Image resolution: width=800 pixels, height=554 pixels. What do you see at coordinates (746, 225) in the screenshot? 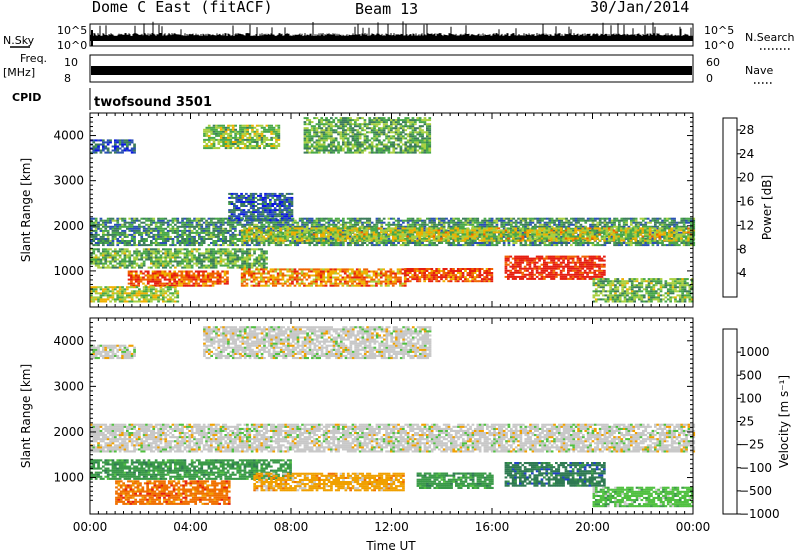
I see `power-colorbar-tick-label: 12` at bounding box center [746, 225].